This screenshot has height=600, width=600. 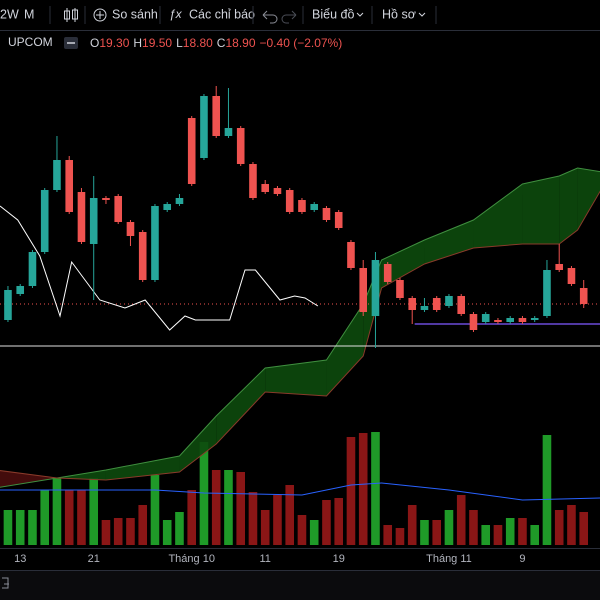 I want to click on exchange-label: UPCOM, so click(x=30, y=42).